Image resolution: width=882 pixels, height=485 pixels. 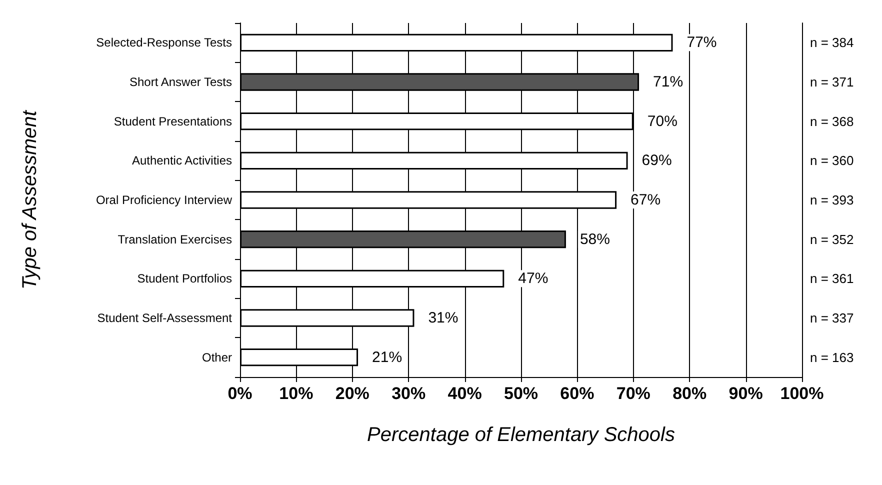 What do you see at coordinates (701, 43) in the screenshot?
I see `data-label: 77%` at bounding box center [701, 43].